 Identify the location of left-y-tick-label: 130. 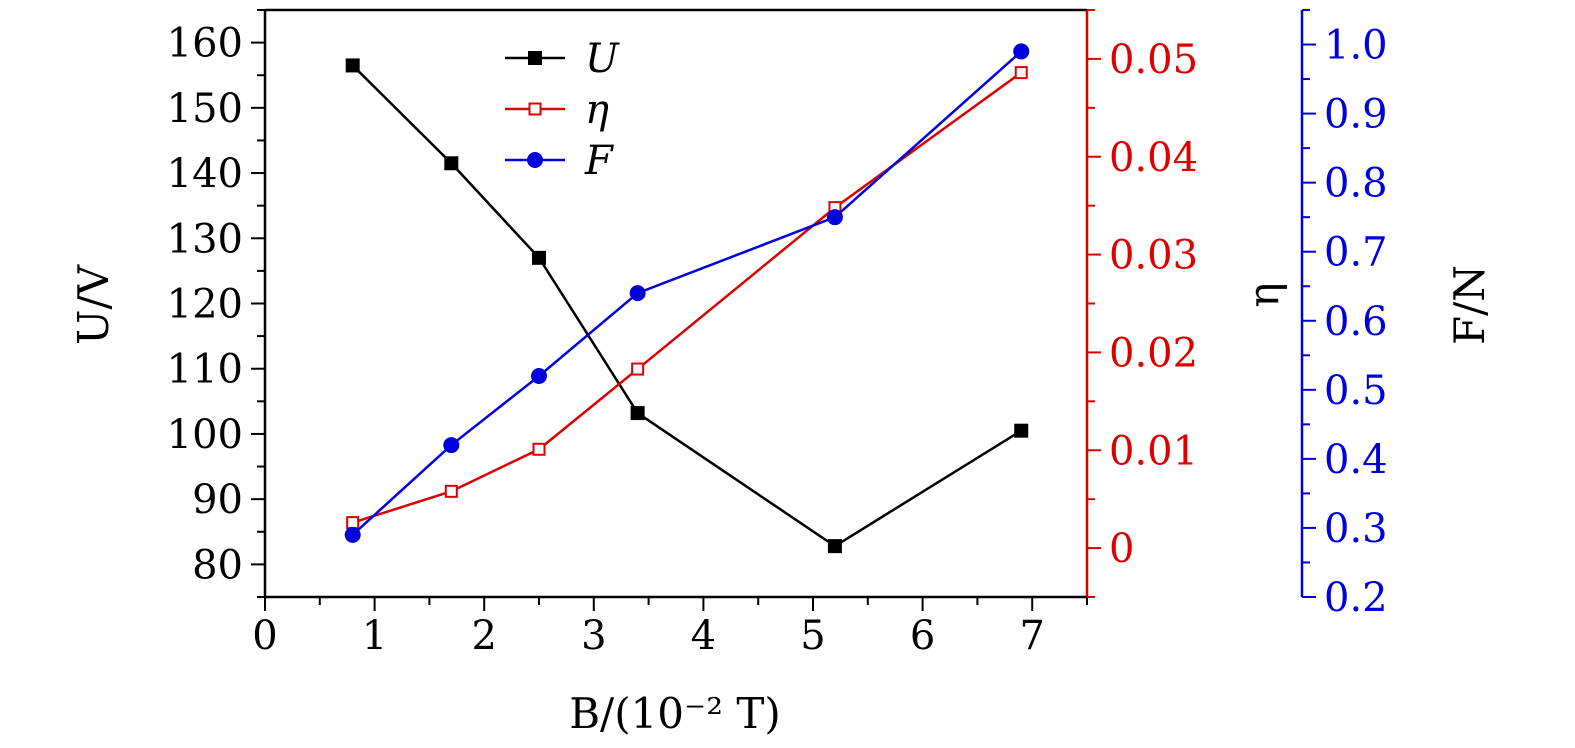
(205, 239).